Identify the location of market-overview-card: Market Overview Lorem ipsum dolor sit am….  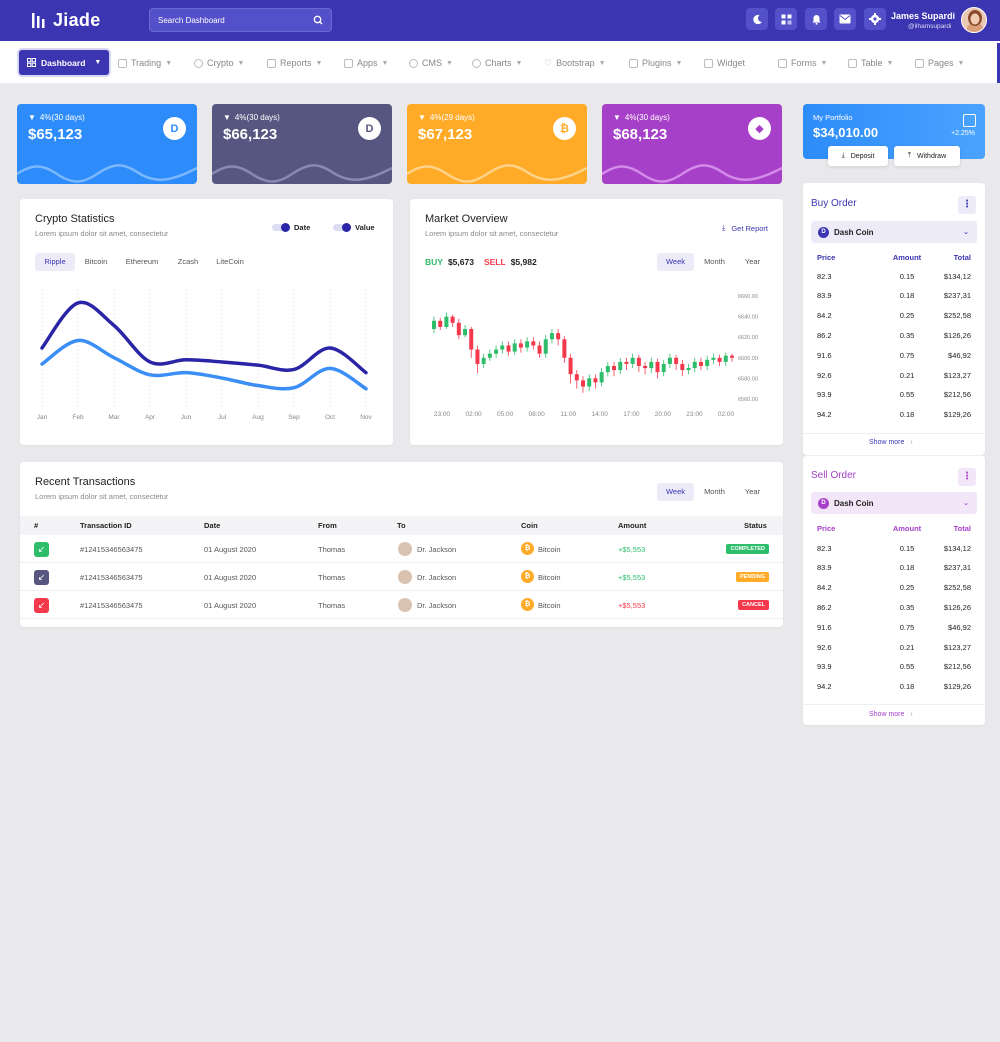
(596, 322).